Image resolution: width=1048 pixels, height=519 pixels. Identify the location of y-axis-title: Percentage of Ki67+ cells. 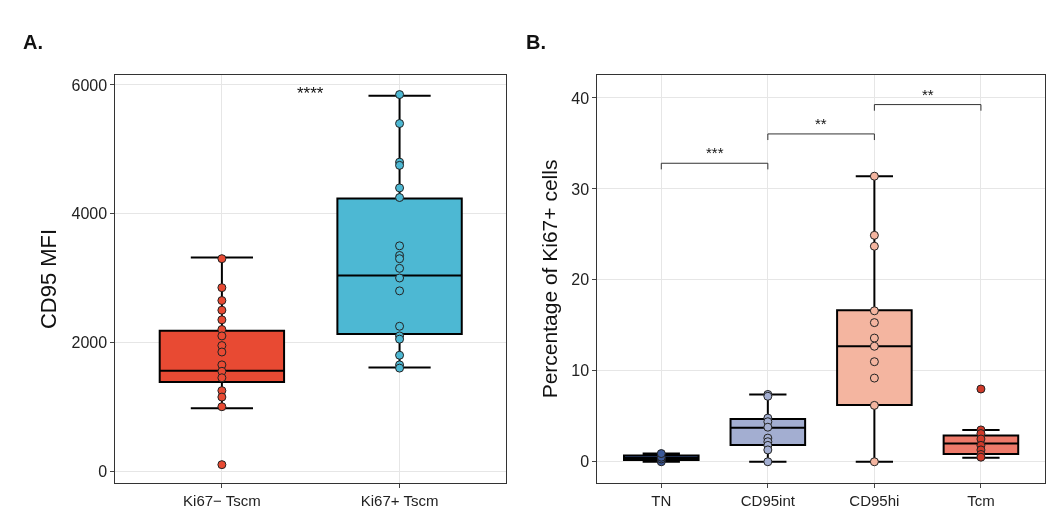
(549, 279).